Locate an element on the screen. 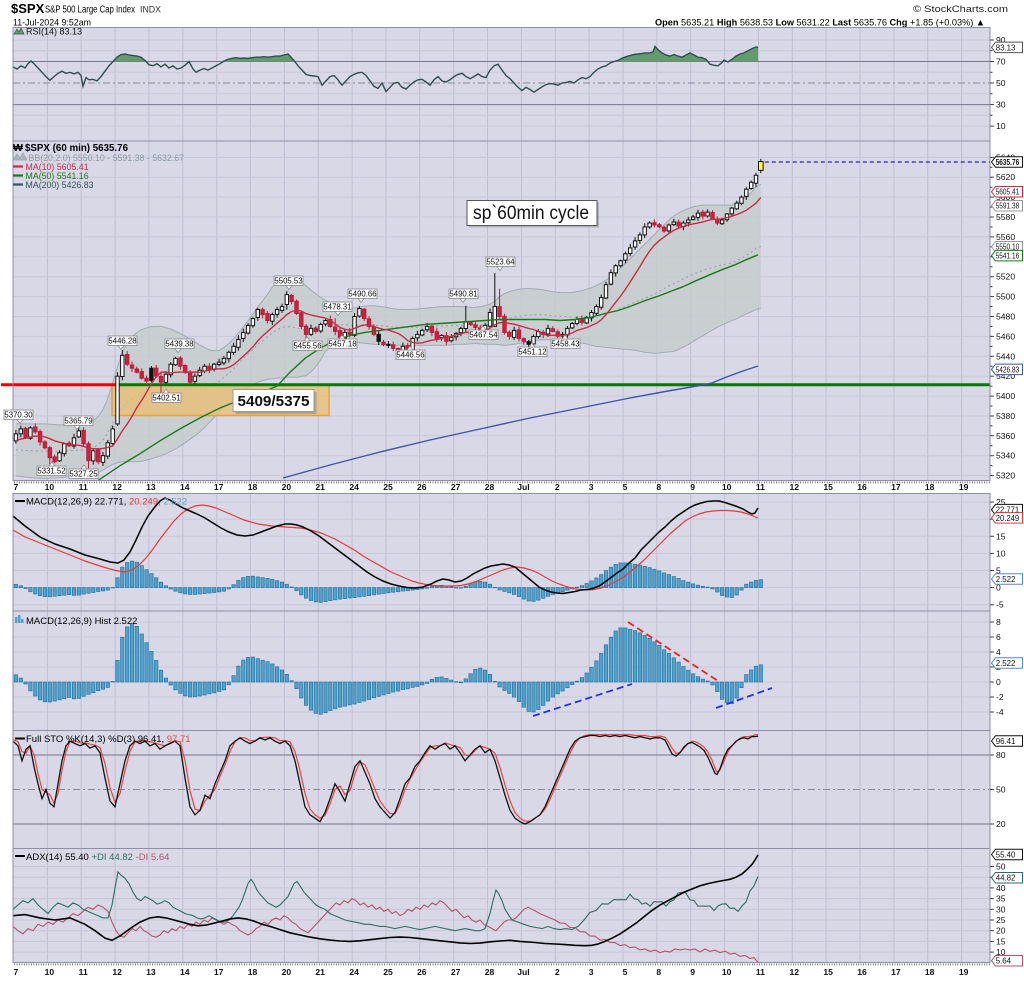 This screenshot has width=1024, height=988. svg-text: 22.771 is located at coordinates (1008, 510).